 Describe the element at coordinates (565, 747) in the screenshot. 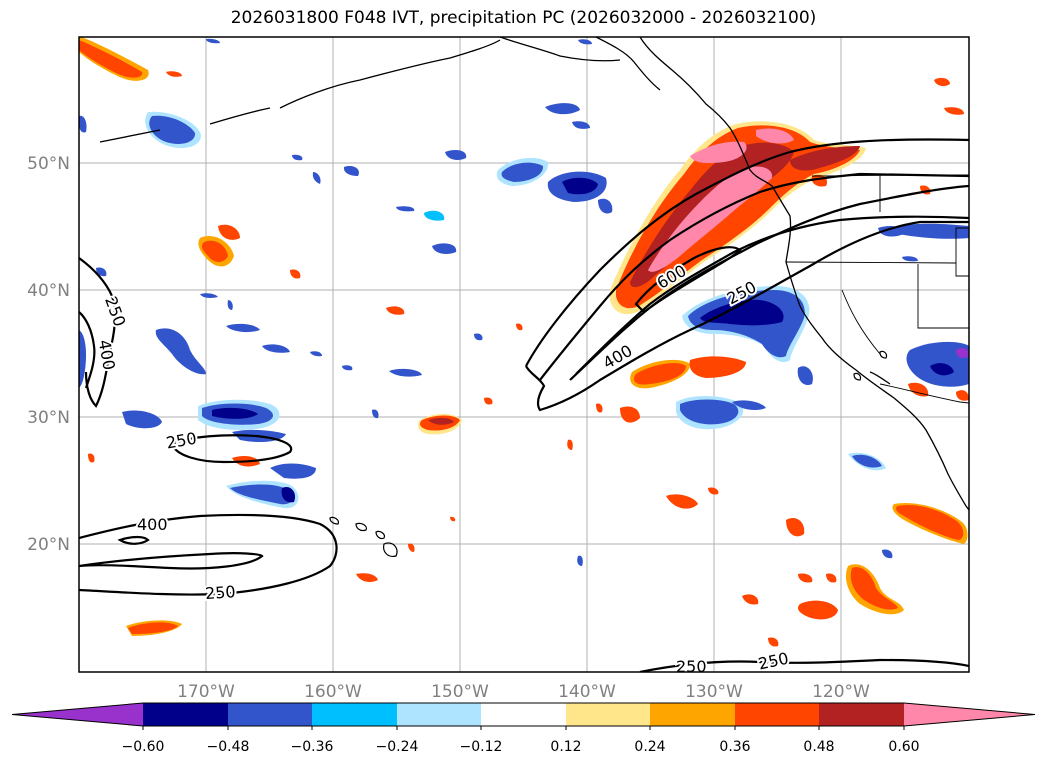

I see `cb-tick-label-6: 0.12` at that location.